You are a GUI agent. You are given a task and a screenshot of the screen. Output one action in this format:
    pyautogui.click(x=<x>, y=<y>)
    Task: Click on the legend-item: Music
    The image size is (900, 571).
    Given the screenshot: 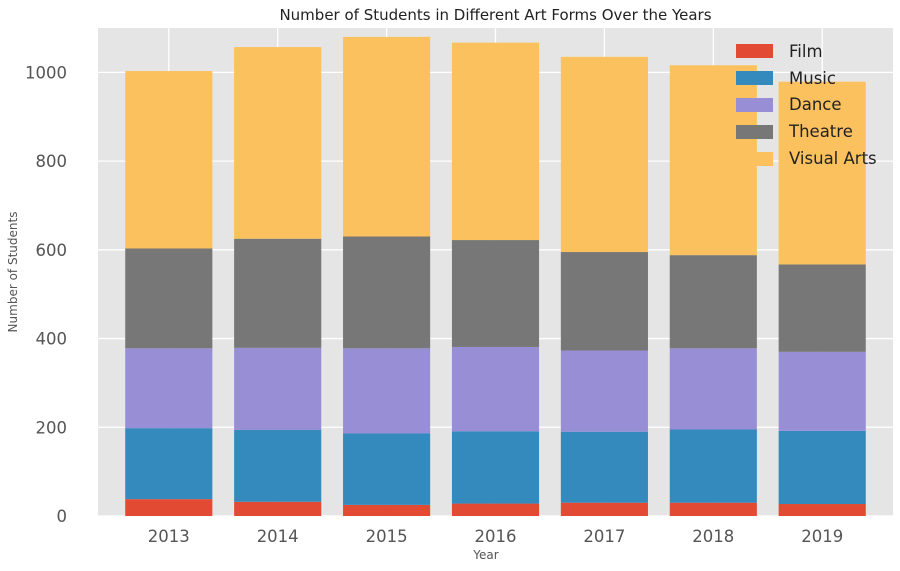 What is the action you would take?
    pyautogui.click(x=806, y=78)
    